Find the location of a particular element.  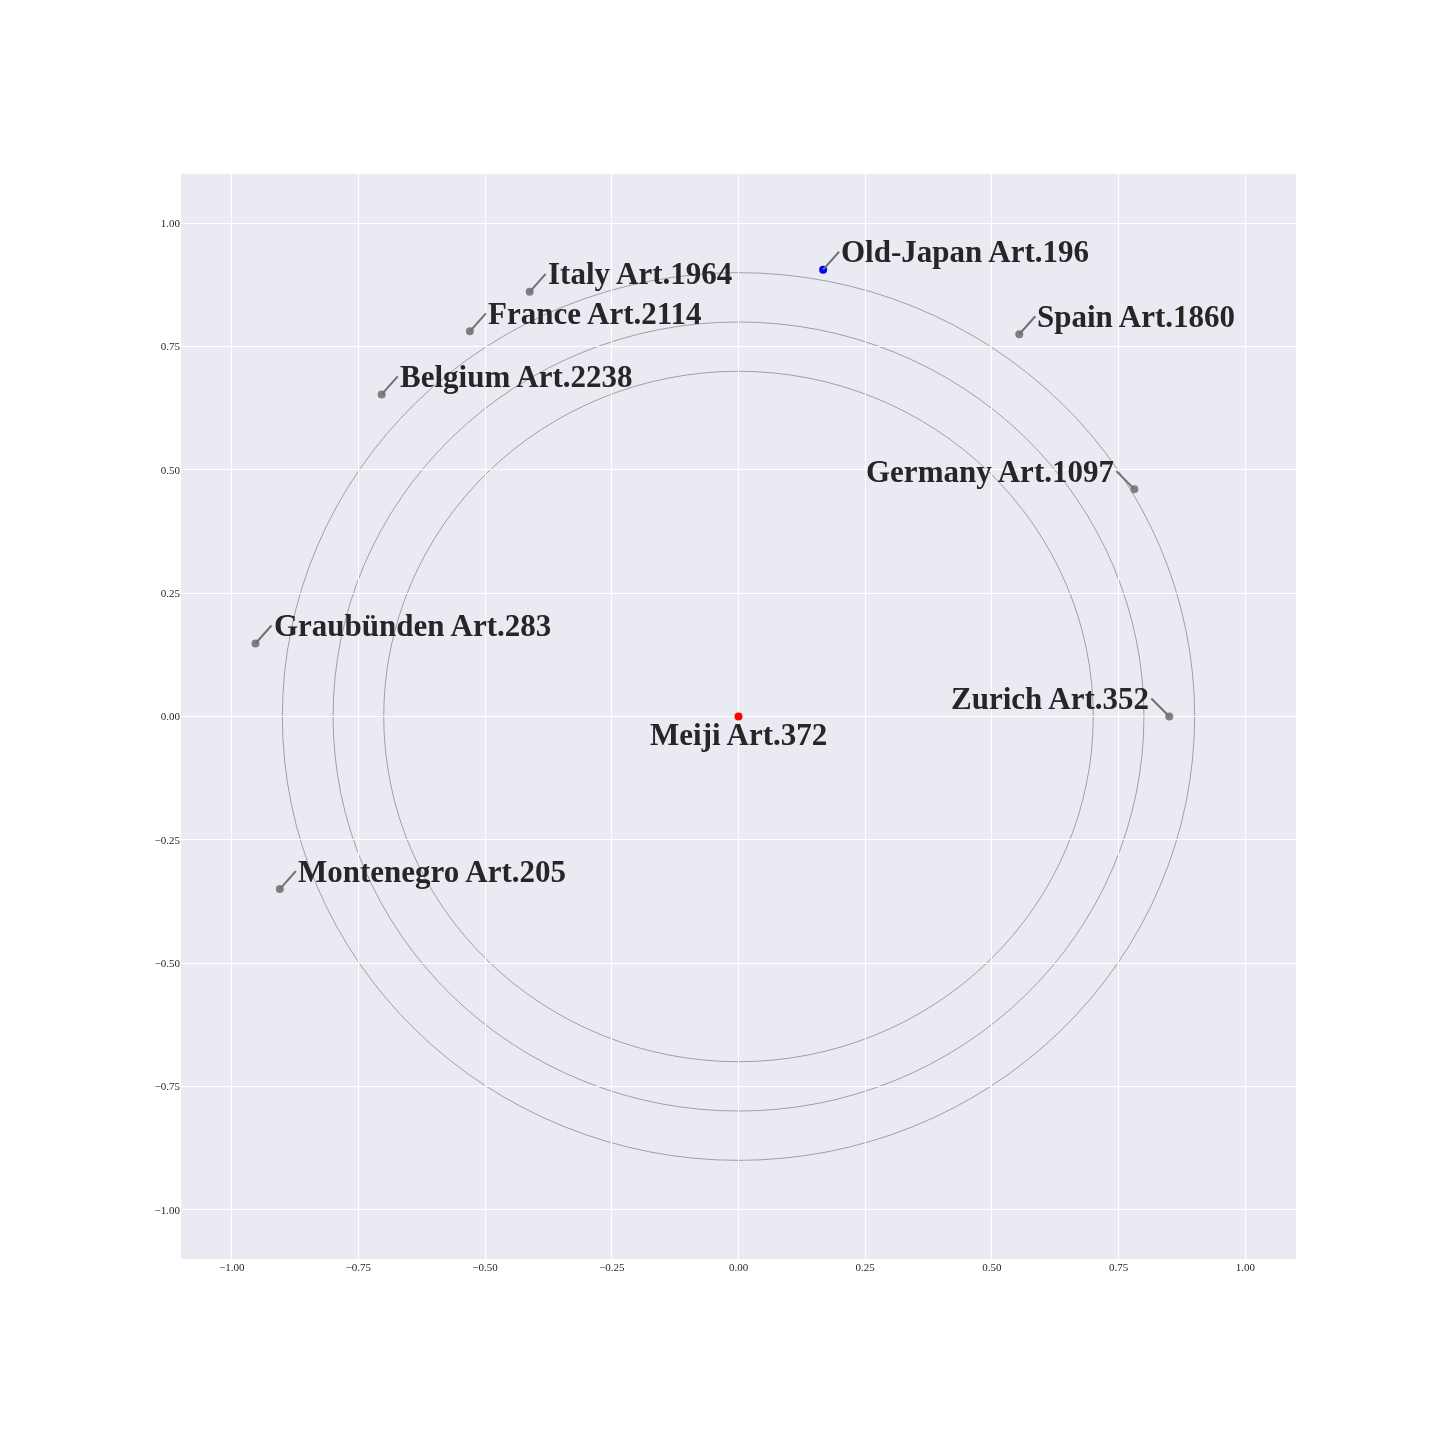

x-tick-label: −0.25 is located at coordinates (612, 1267).